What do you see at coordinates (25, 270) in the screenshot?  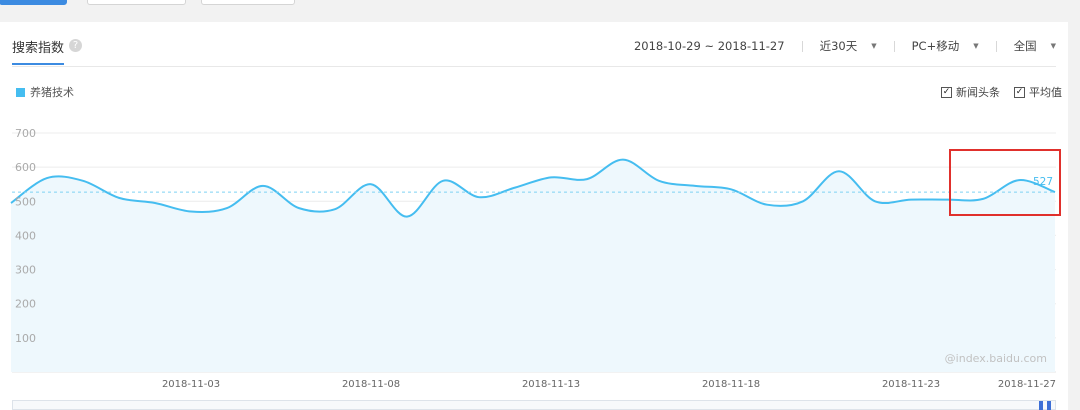 I see `y-tick-label: 300` at bounding box center [25, 270].